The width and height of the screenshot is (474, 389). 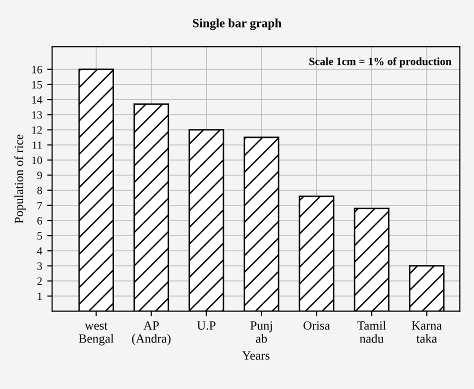 What do you see at coordinates (380, 62) in the screenshot?
I see `annotation: Scale 1cm = 1% of production` at bounding box center [380, 62].